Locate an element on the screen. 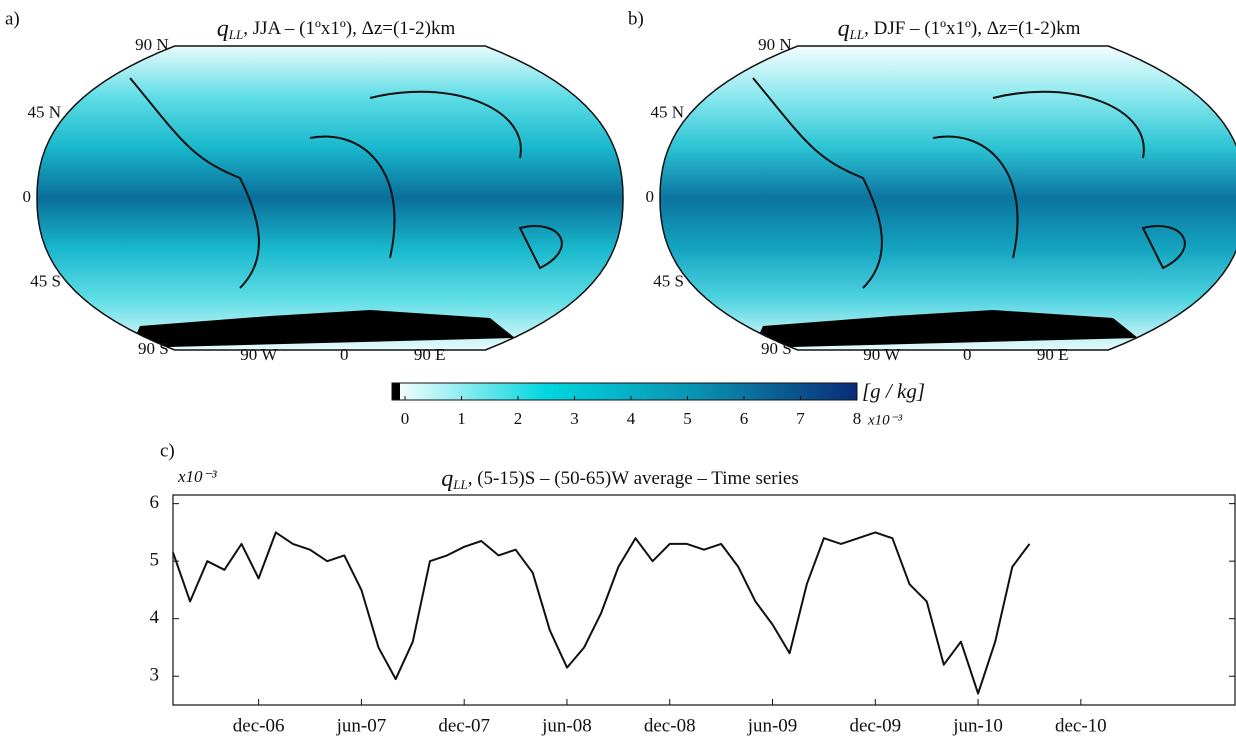 The image size is (1236, 746). y-axis-multiplier: x10⁻³ is located at coordinates (197, 476).